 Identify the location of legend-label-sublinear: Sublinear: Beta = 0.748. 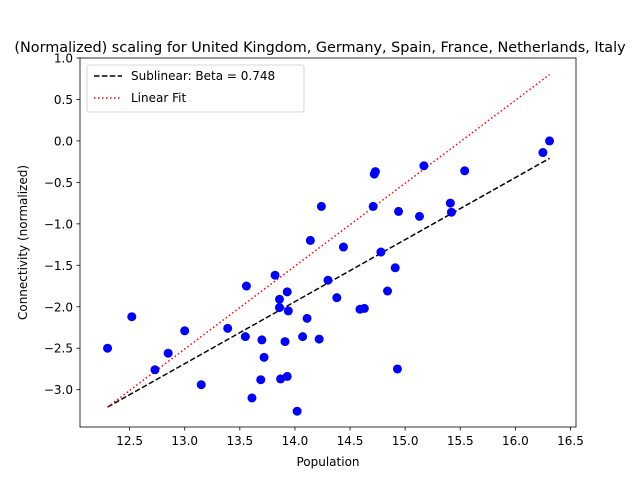
(203, 76).